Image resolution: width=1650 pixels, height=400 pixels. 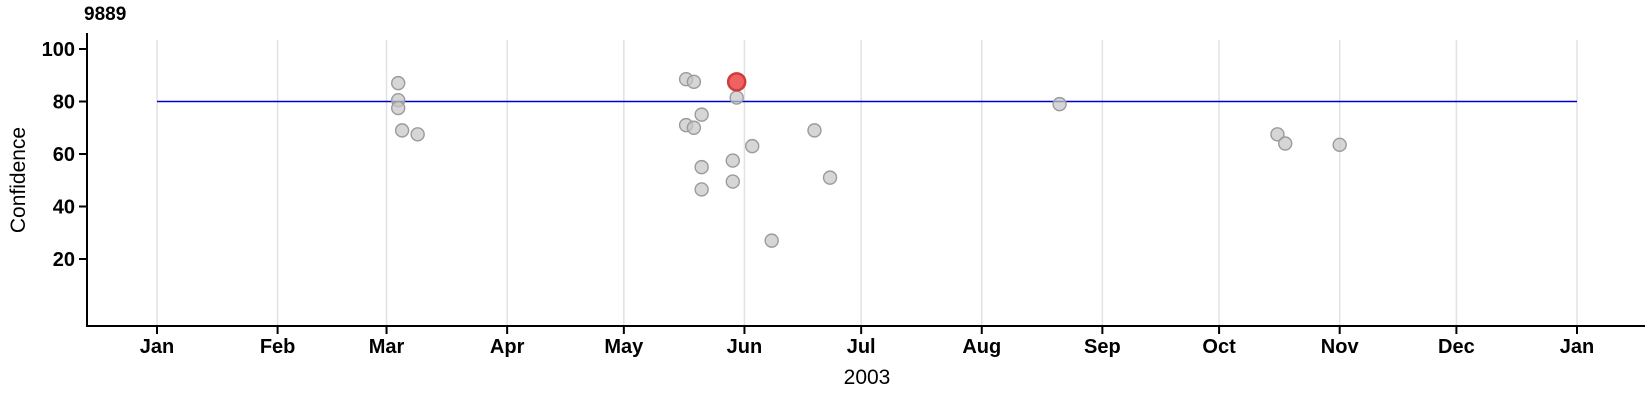 What do you see at coordinates (64, 155) in the screenshot?
I see `y-tick-label: 60` at bounding box center [64, 155].